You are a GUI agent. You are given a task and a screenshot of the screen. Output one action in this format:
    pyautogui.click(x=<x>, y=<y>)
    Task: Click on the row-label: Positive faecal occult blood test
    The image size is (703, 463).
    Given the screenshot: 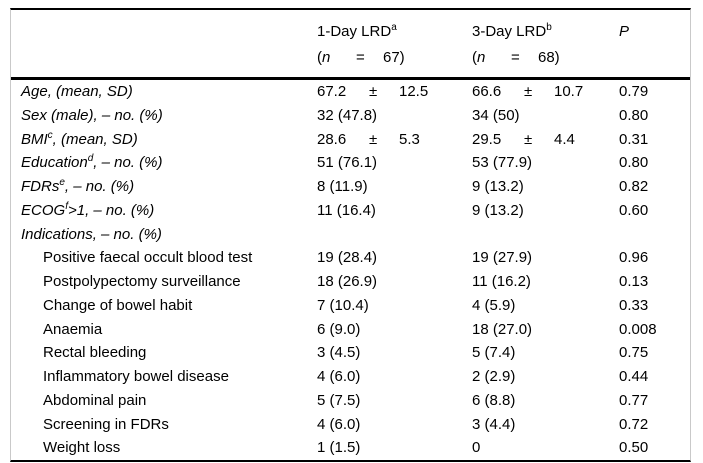 What is the action you would take?
    pyautogui.click(x=148, y=258)
    